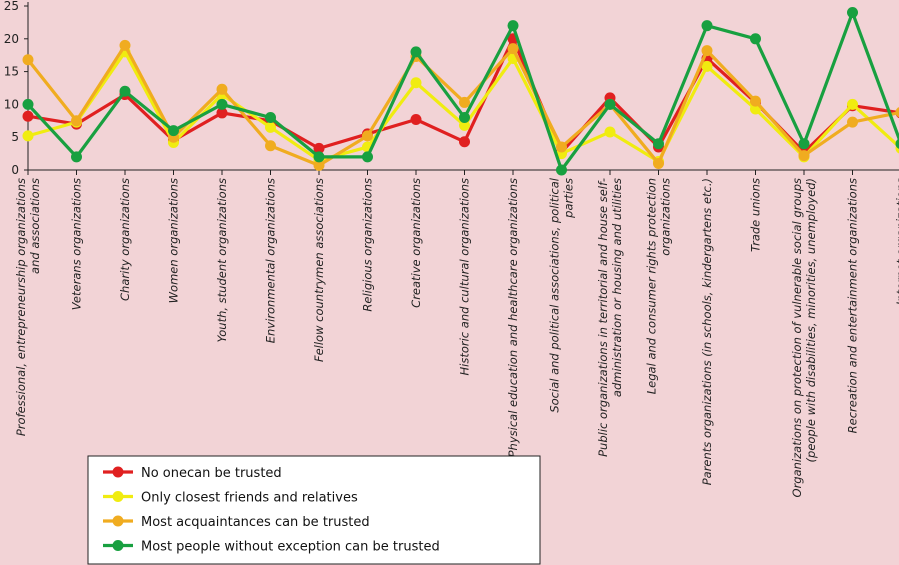 The image size is (899, 565). I want to click on legend-entry: No onecan be trusted, so click(192, 473).